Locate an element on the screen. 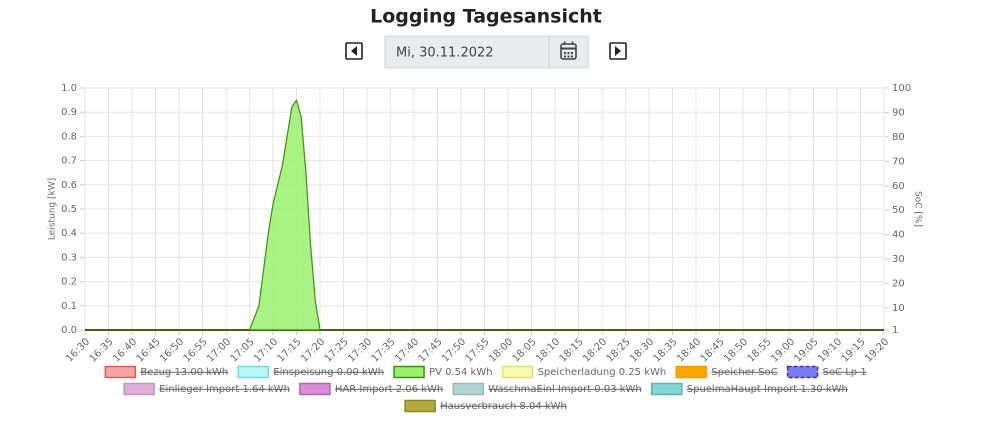 This screenshot has height=444, width=989. x-tick-label: 19:05 is located at coordinates (807, 350).